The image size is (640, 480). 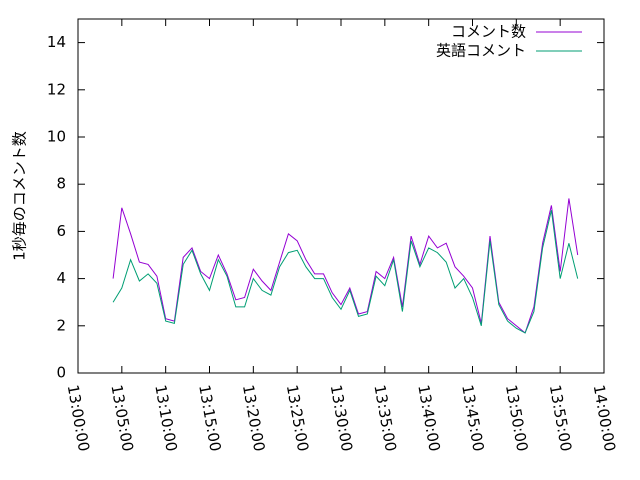 I want to click on x-tick-label: 13:35:00, so click(x=384, y=417).